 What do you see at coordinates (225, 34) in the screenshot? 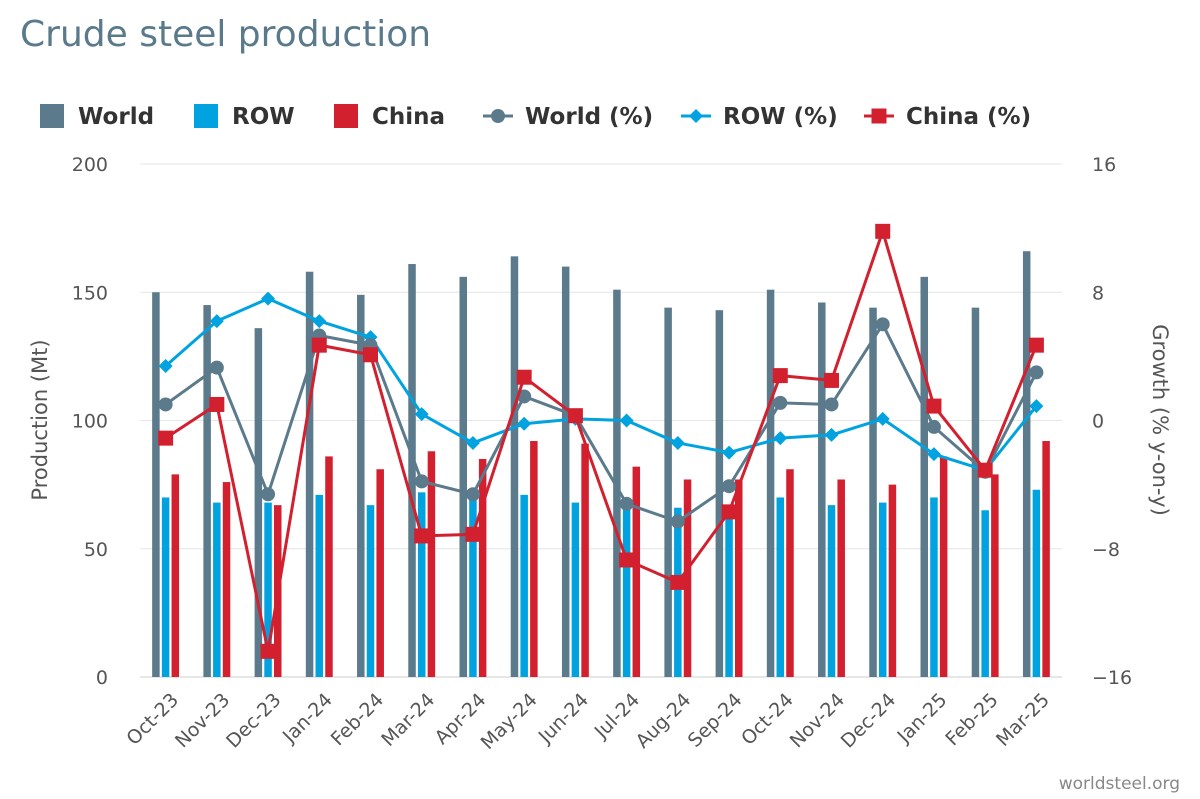
I see `chart-title: Crude steel production` at bounding box center [225, 34].